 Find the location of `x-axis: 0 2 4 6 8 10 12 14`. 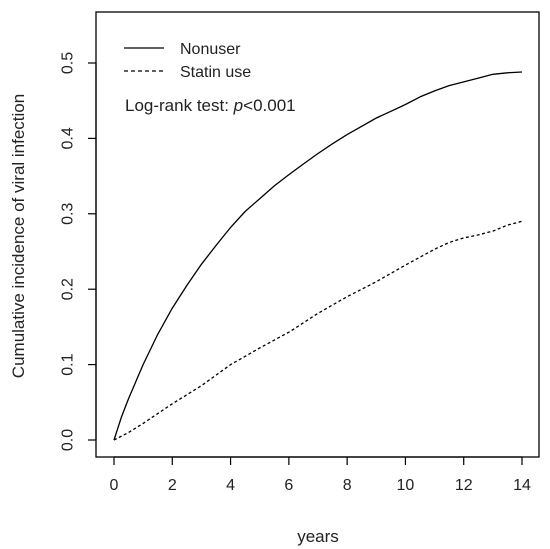

x-axis: 0 2 4 6 8 10 12 14 is located at coordinates (320, 475).